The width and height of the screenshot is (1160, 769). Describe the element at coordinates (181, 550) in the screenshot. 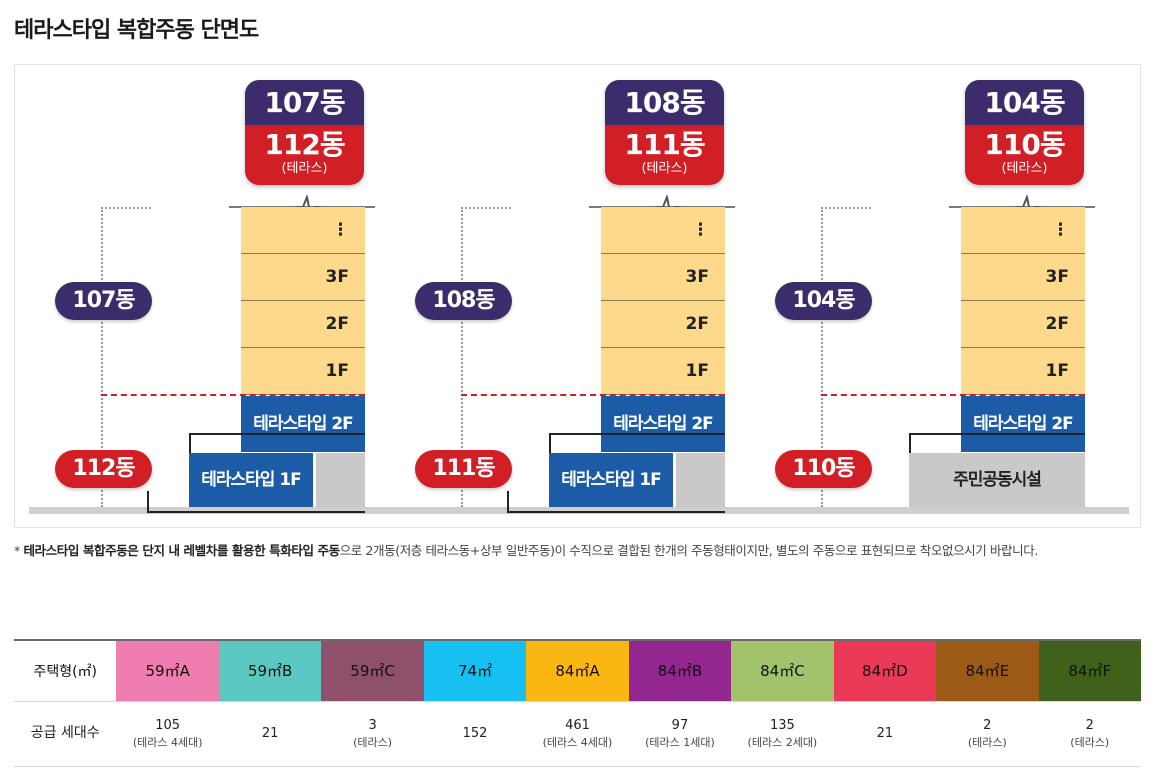

I see `footnote-bold: 테라스타입 복합주동은 단지 내 레벨차를 활용한 특화타입 주동` at that location.